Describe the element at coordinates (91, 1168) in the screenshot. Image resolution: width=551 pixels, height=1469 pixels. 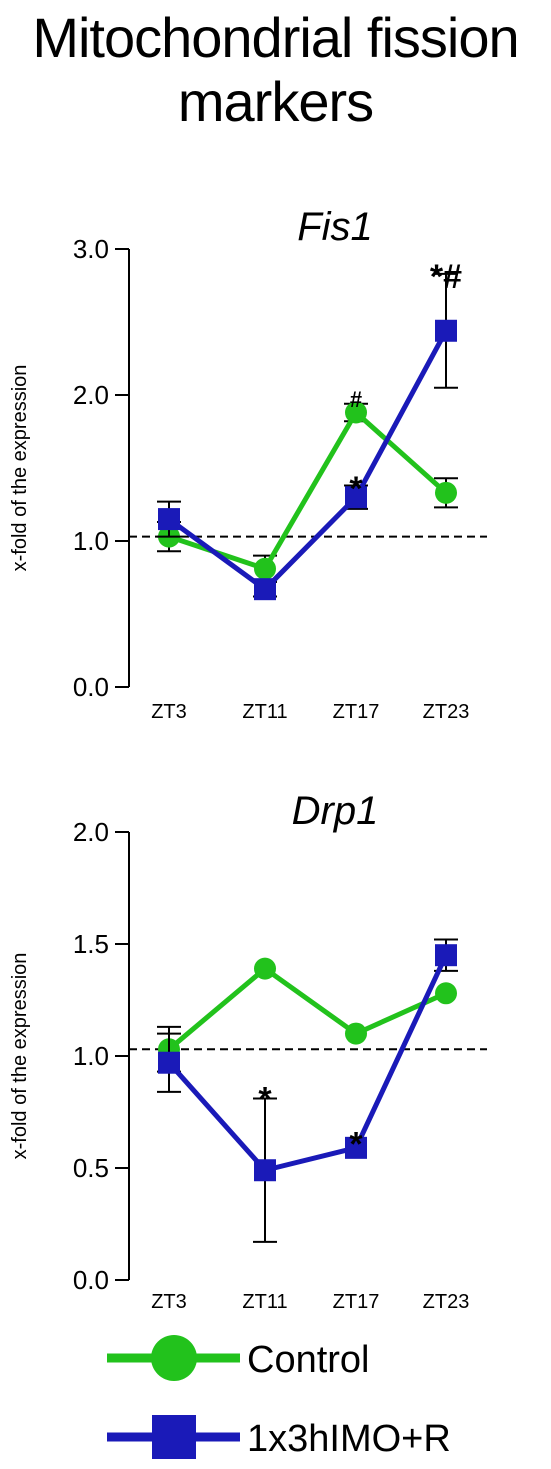
I see `y-tick-label: 0.5` at that location.